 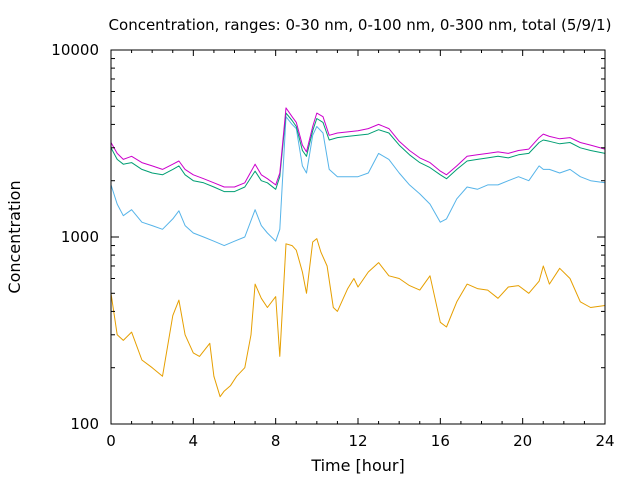 What do you see at coordinates (357, 465) in the screenshot?
I see `x-axis-label: Time [hour]` at bounding box center [357, 465].